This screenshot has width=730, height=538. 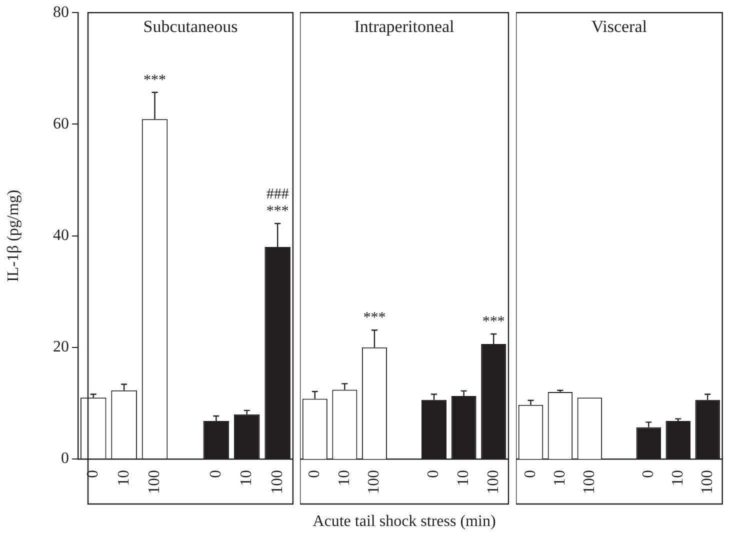 What do you see at coordinates (61, 12) in the screenshot?
I see `y-tick-label: 80` at bounding box center [61, 12].